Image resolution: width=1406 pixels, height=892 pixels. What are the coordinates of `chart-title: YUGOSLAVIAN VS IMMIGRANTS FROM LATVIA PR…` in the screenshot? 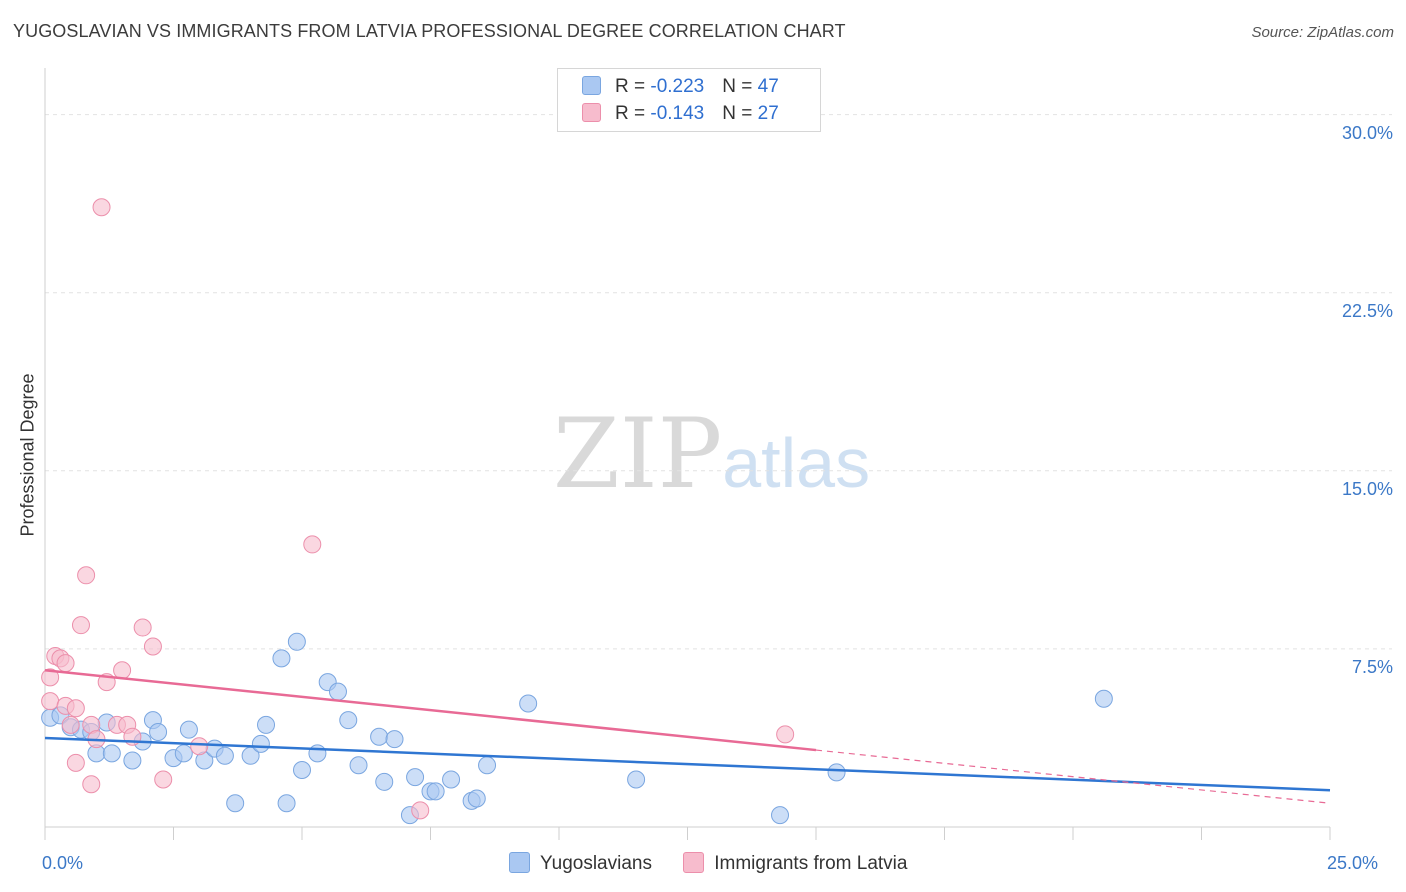 It's located at (429, 31).